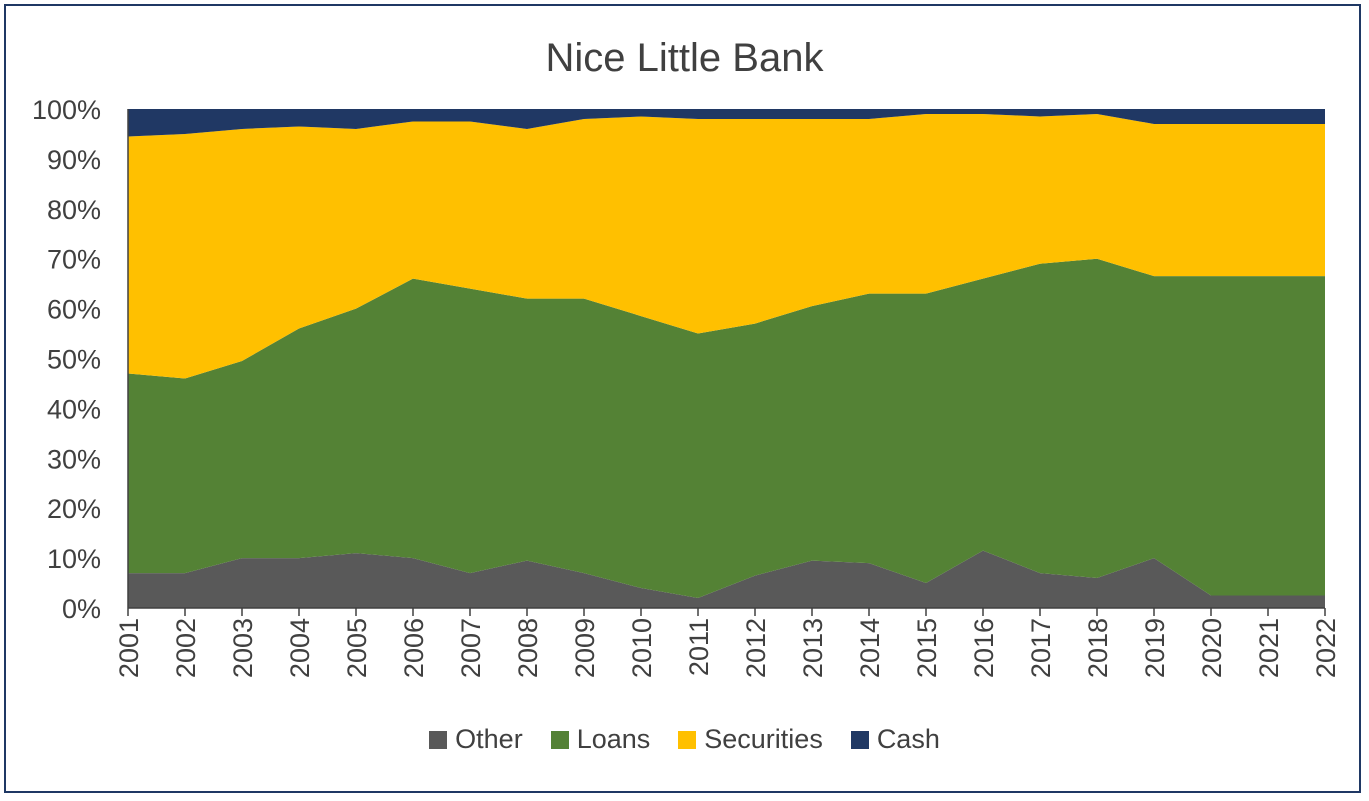  I want to click on legend-label: Other, so click(489, 739).